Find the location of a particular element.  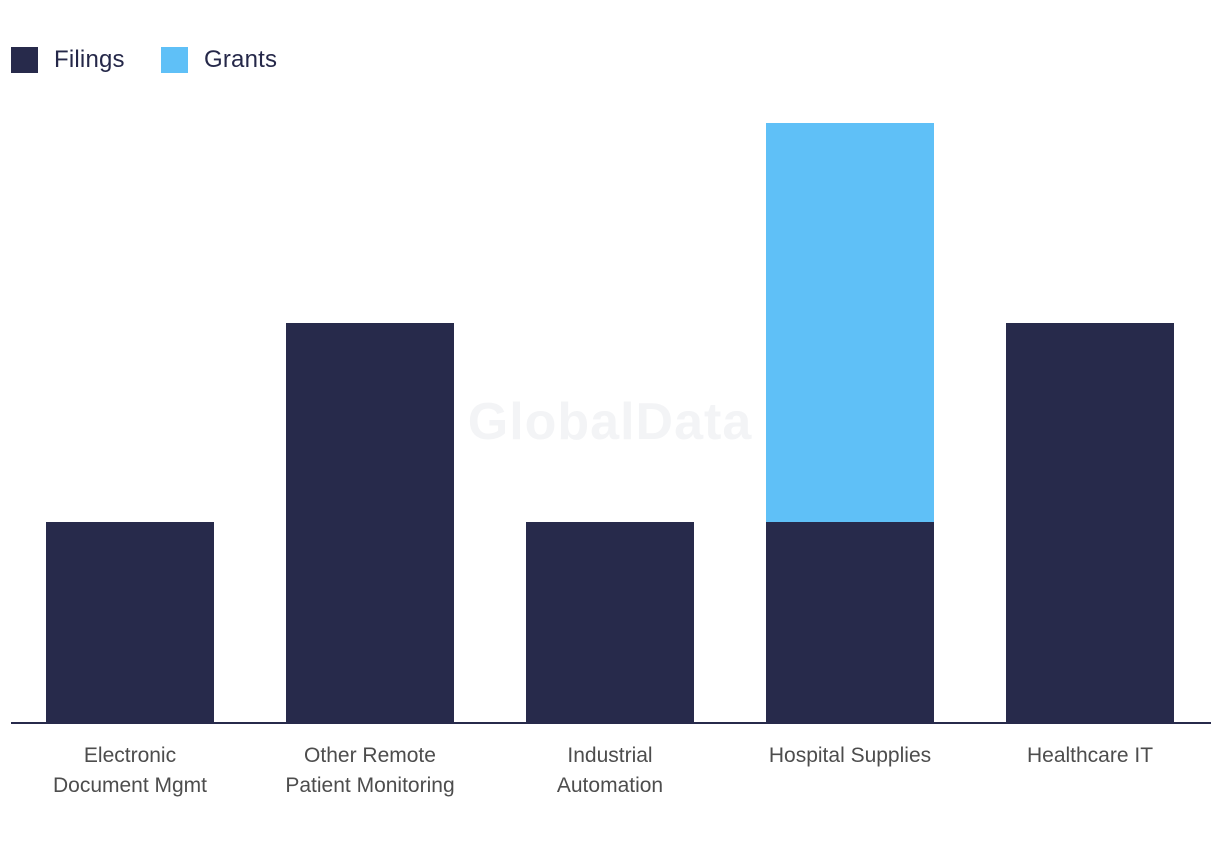

bar-filings-hospital-supplies is located at coordinates (850, 622).